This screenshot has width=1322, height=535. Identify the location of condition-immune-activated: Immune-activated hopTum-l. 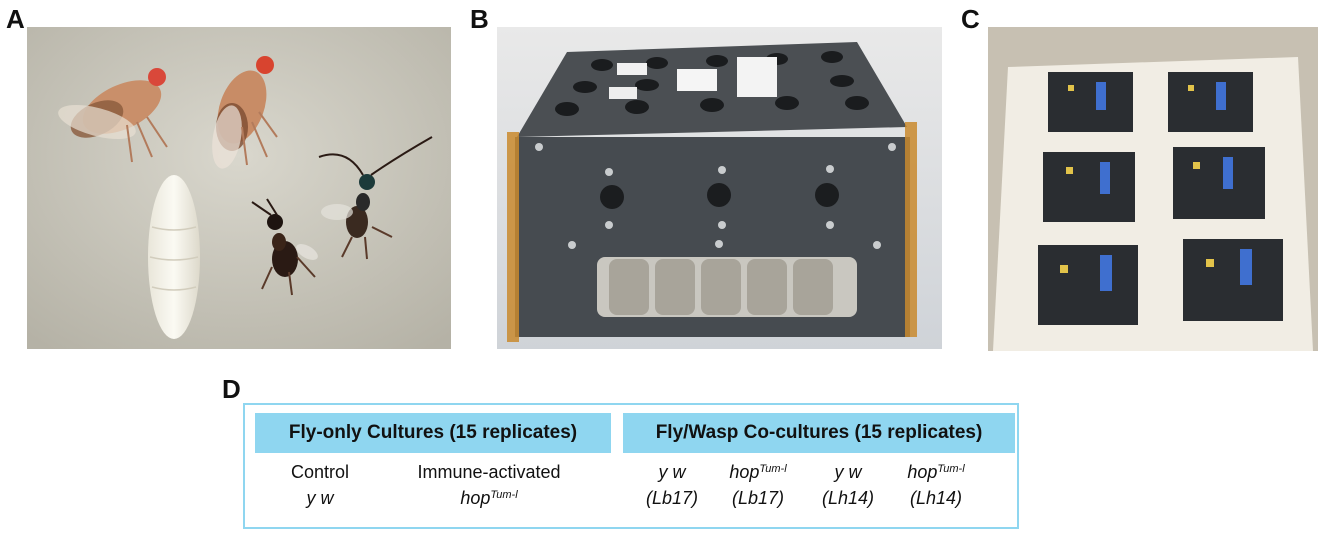
(489, 485).